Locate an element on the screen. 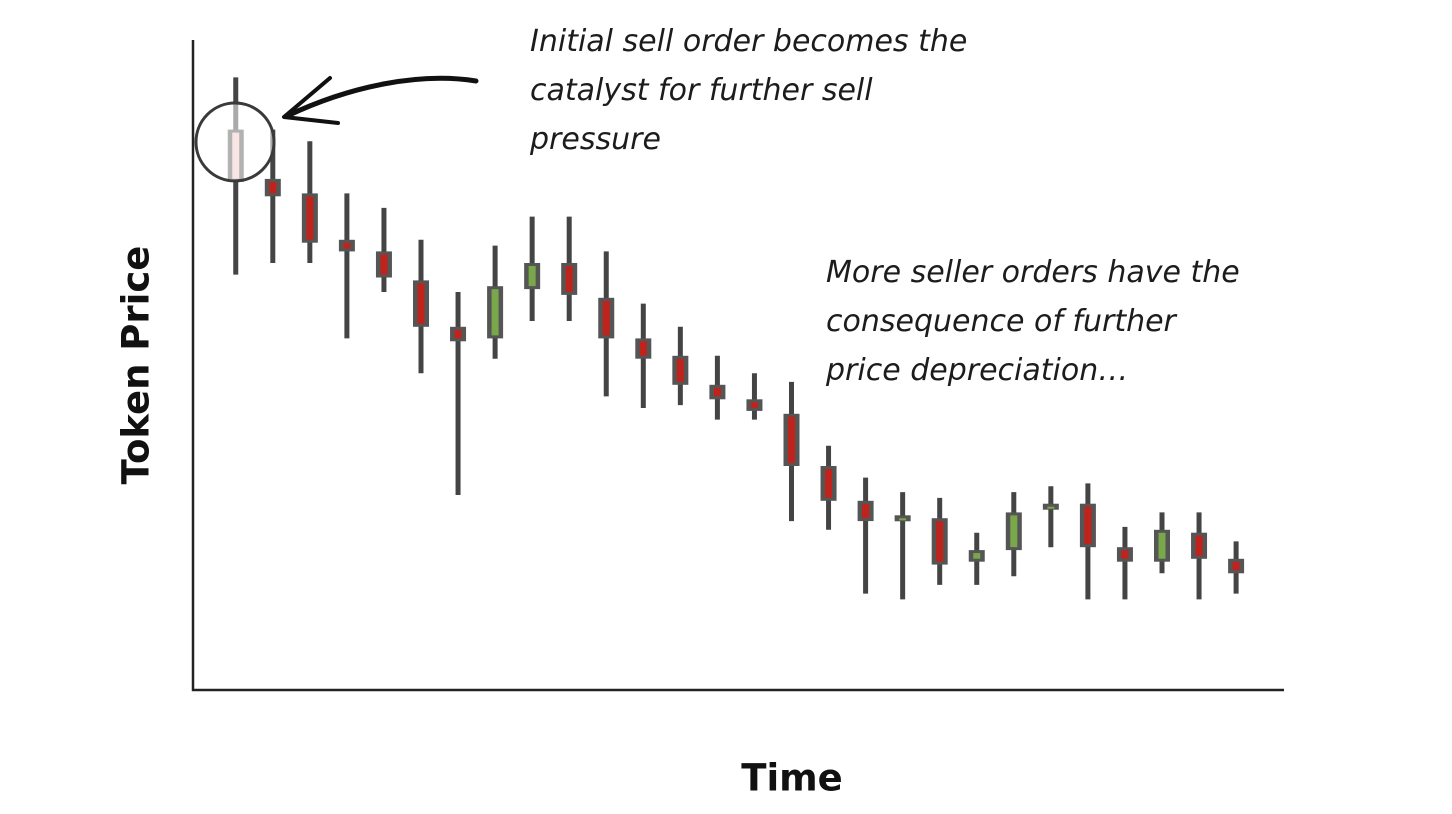 Image resolution: width=1452 pixels, height=814 pixels. callout-group is located at coordinates (336, 129).